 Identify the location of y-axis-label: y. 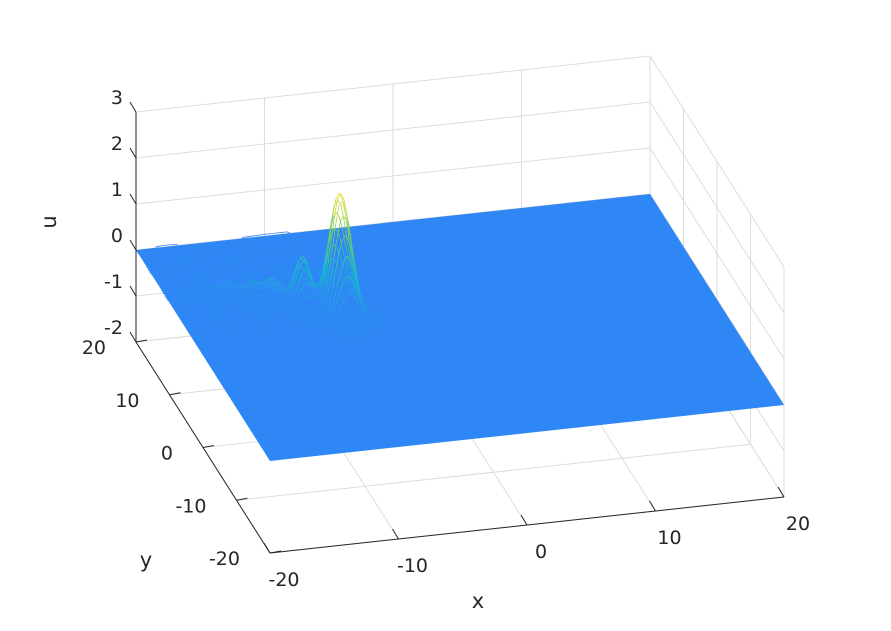
(146, 560).